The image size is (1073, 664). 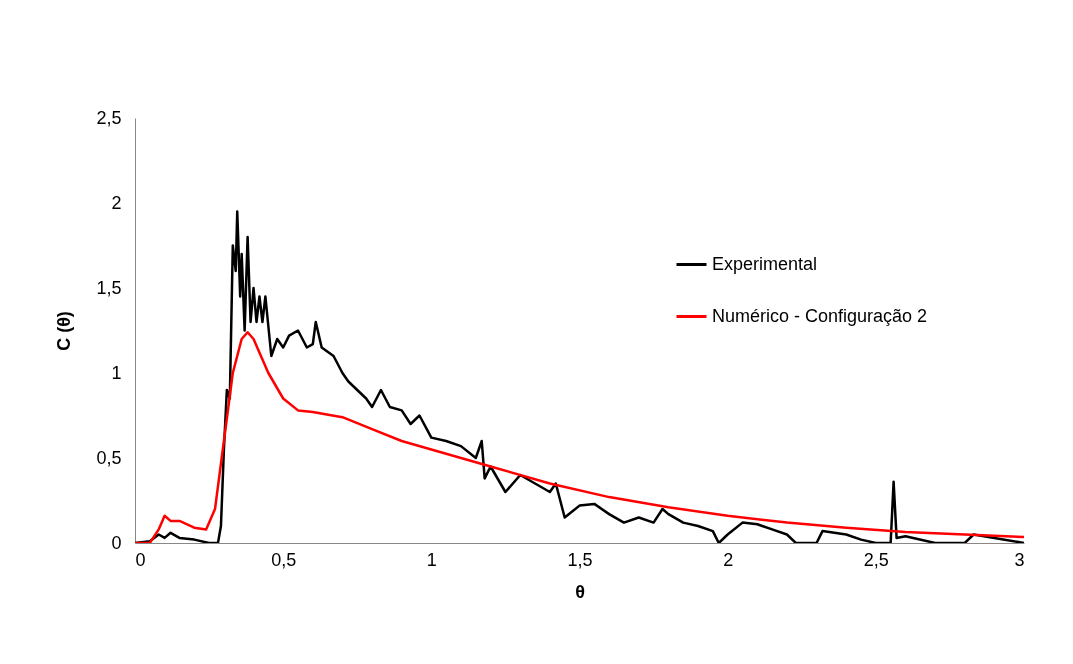 I want to click on x-axis-title: θ, so click(x=580, y=591).